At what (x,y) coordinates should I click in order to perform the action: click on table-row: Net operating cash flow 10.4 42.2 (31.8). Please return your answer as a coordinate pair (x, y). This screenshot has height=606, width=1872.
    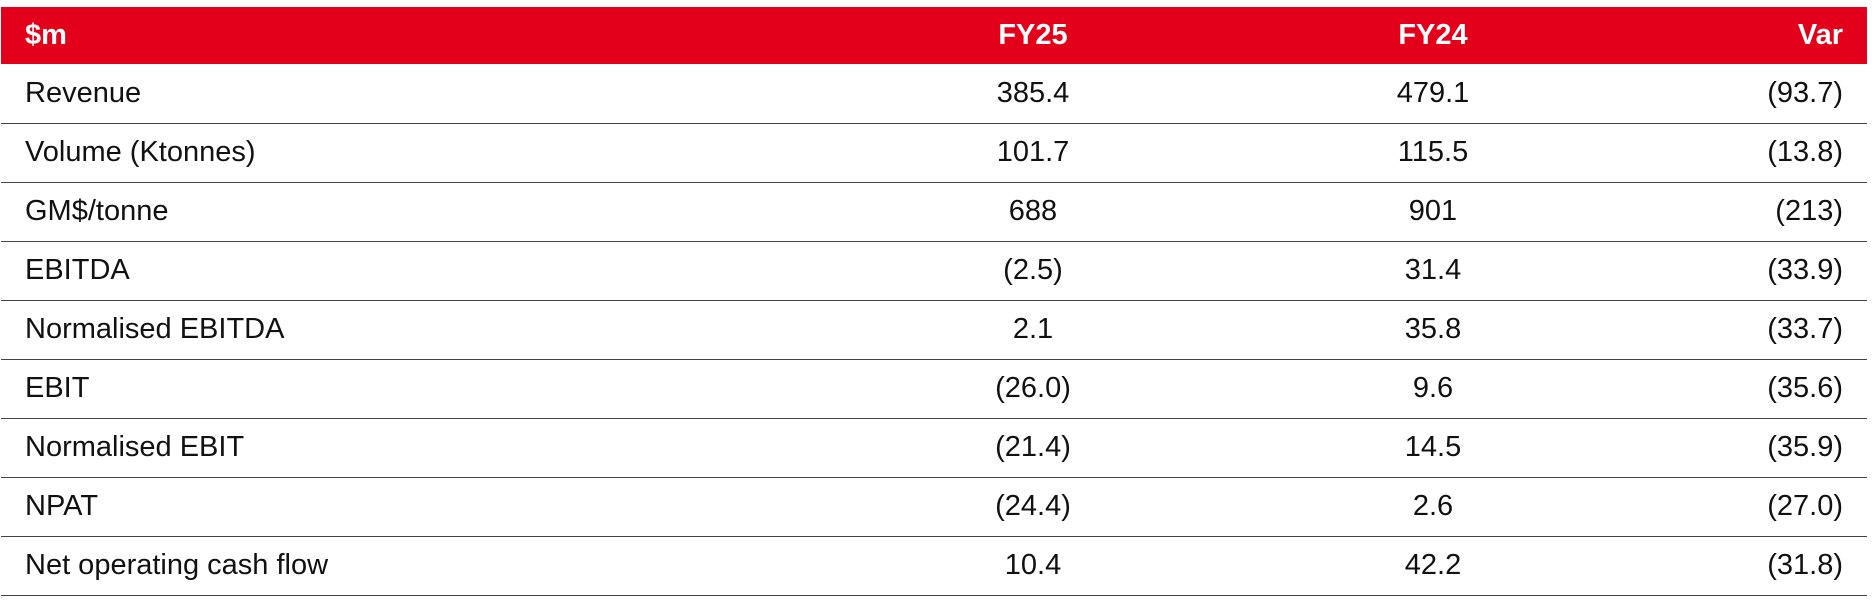
    Looking at the image, I should click on (934, 565).